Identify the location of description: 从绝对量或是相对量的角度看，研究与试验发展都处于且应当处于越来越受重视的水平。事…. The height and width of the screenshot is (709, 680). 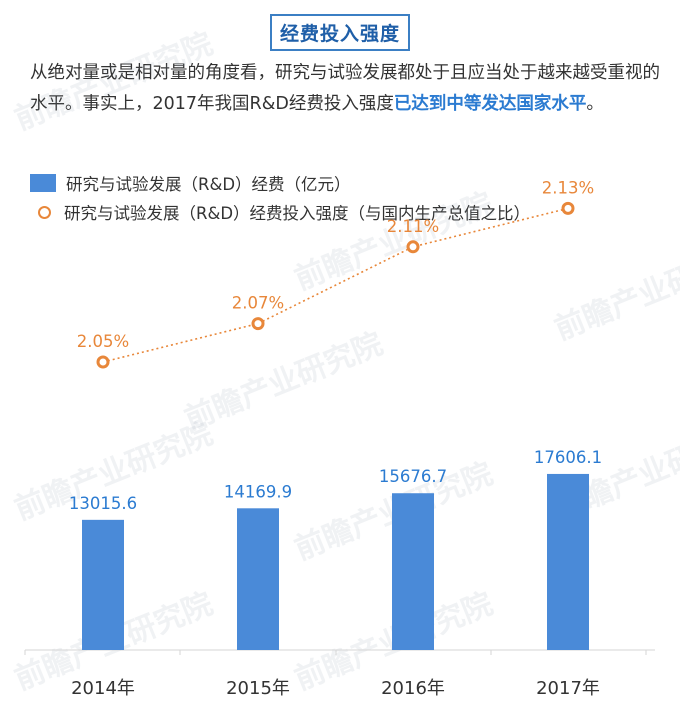
(350, 89).